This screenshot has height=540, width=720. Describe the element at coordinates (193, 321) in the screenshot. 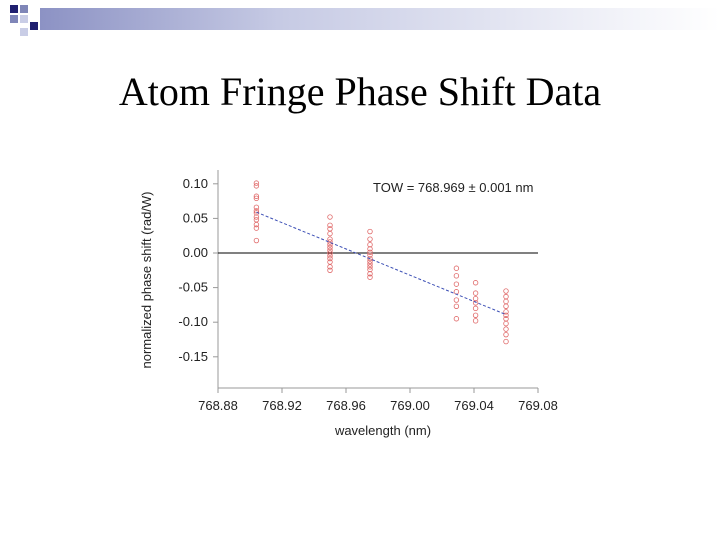

I see `y-tick-label: -0.10` at that location.